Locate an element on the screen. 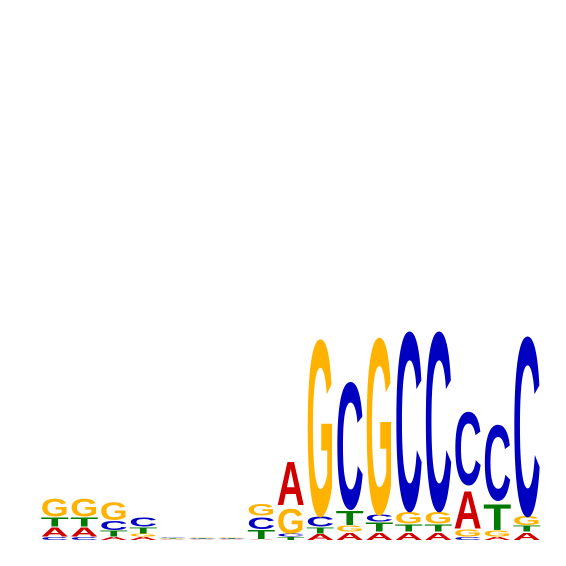 The image size is (566, 566). logo-letter-A-pos-4: A is located at coordinates (143, 538).